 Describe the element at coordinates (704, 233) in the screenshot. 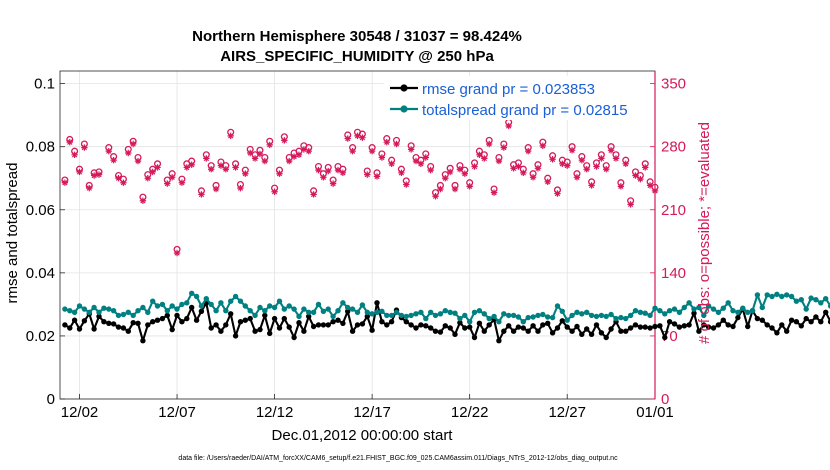

I see `y-axis-label-right: # of obs: o=possible; *=evaluated` at that location.